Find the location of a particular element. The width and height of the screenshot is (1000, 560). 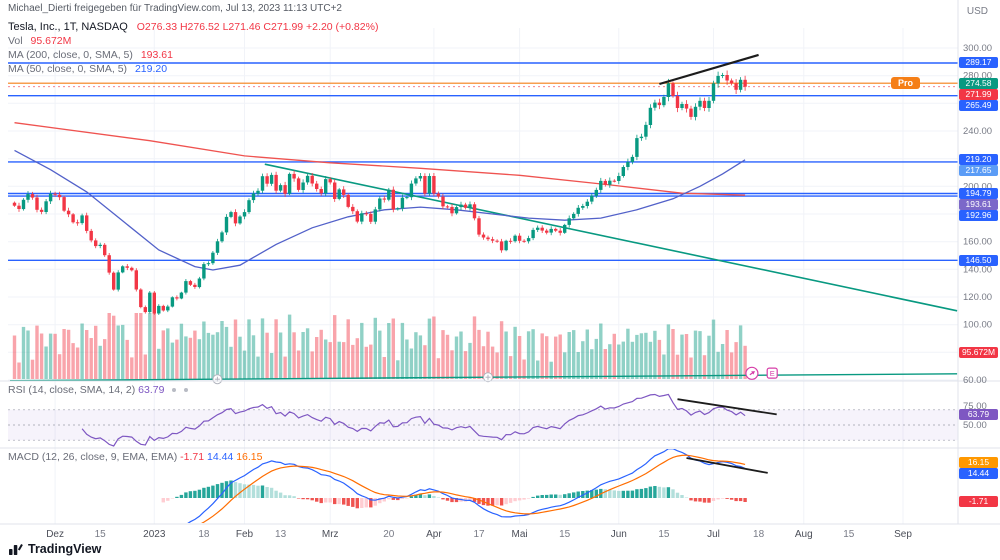

volume-value: 95.672M is located at coordinates (51, 41).